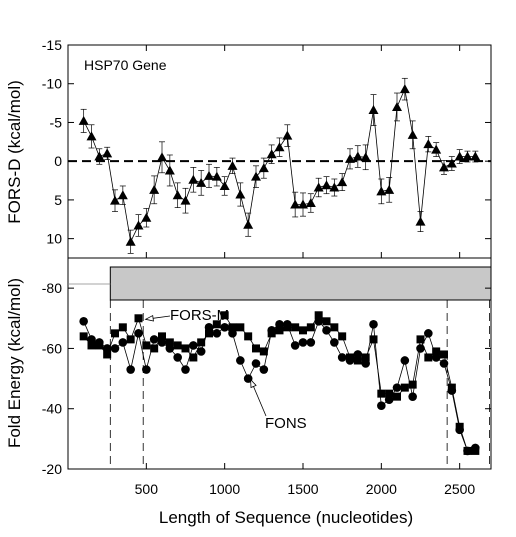  What do you see at coordinates (14, 152) in the screenshot?
I see `top-y-axis-label: FORS-D (kcal/mol)` at bounding box center [14, 152].